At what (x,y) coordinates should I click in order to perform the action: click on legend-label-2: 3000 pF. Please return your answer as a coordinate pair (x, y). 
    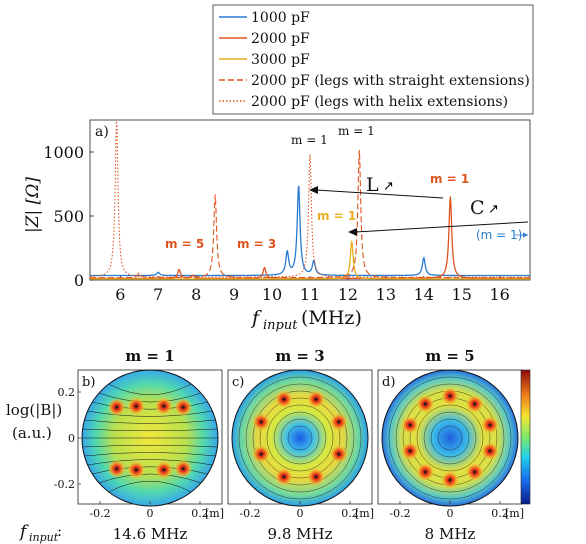
    Looking at the image, I should click on (280, 60).